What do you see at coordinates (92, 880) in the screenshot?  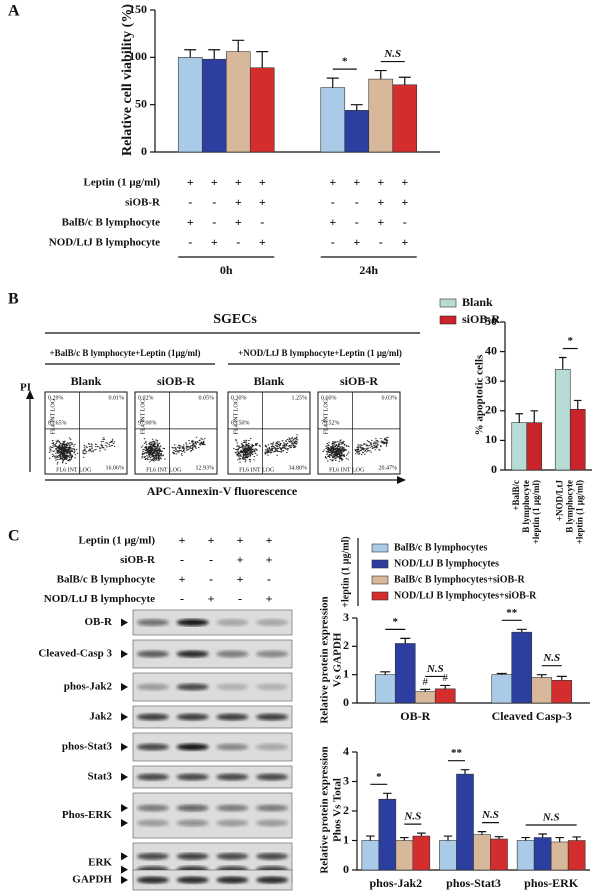 I see `band-label: GAPDH` at bounding box center [92, 880].